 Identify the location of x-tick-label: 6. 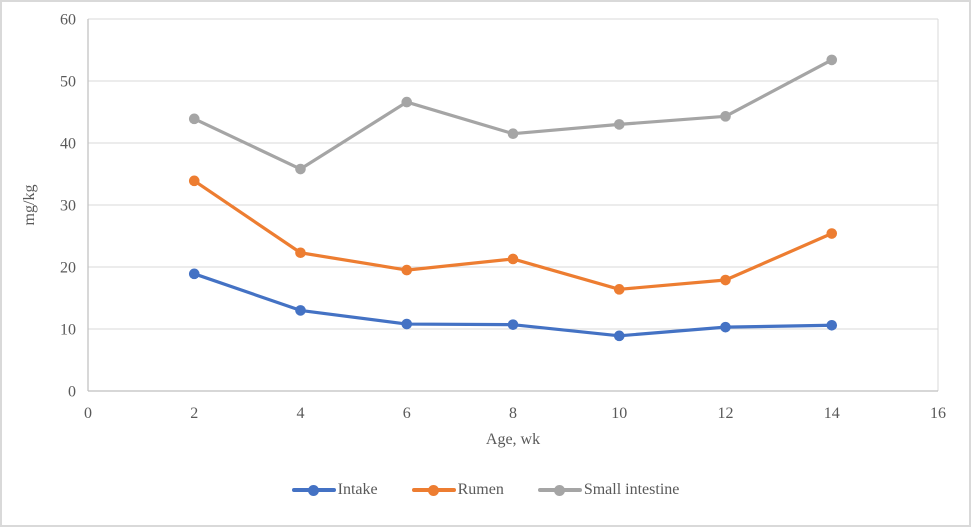
(407, 413).